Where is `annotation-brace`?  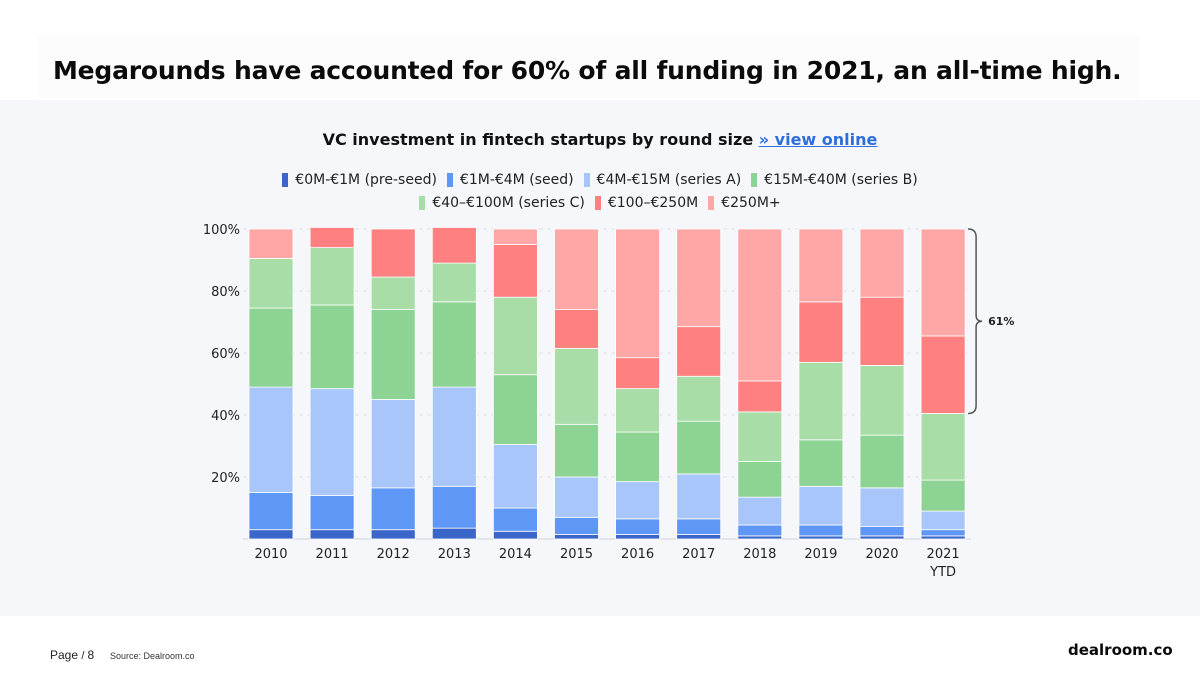 annotation-brace is located at coordinates (975, 321).